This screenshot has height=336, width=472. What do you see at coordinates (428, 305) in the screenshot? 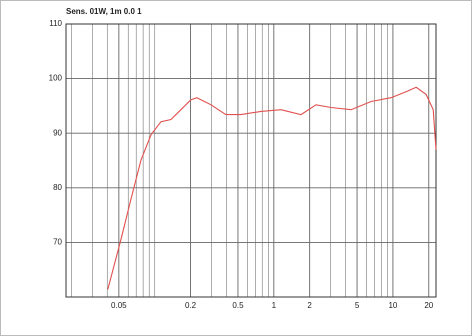
I see `x-tick-label: 20` at bounding box center [428, 305].